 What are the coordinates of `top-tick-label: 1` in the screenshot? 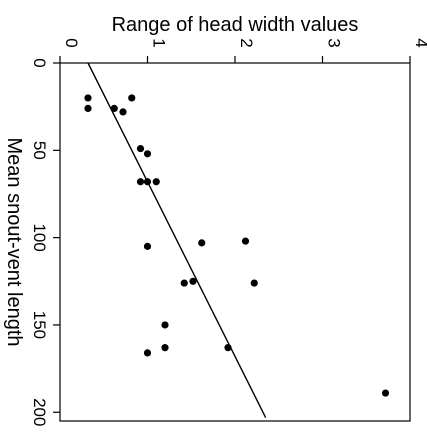 It's located at (159, 42).